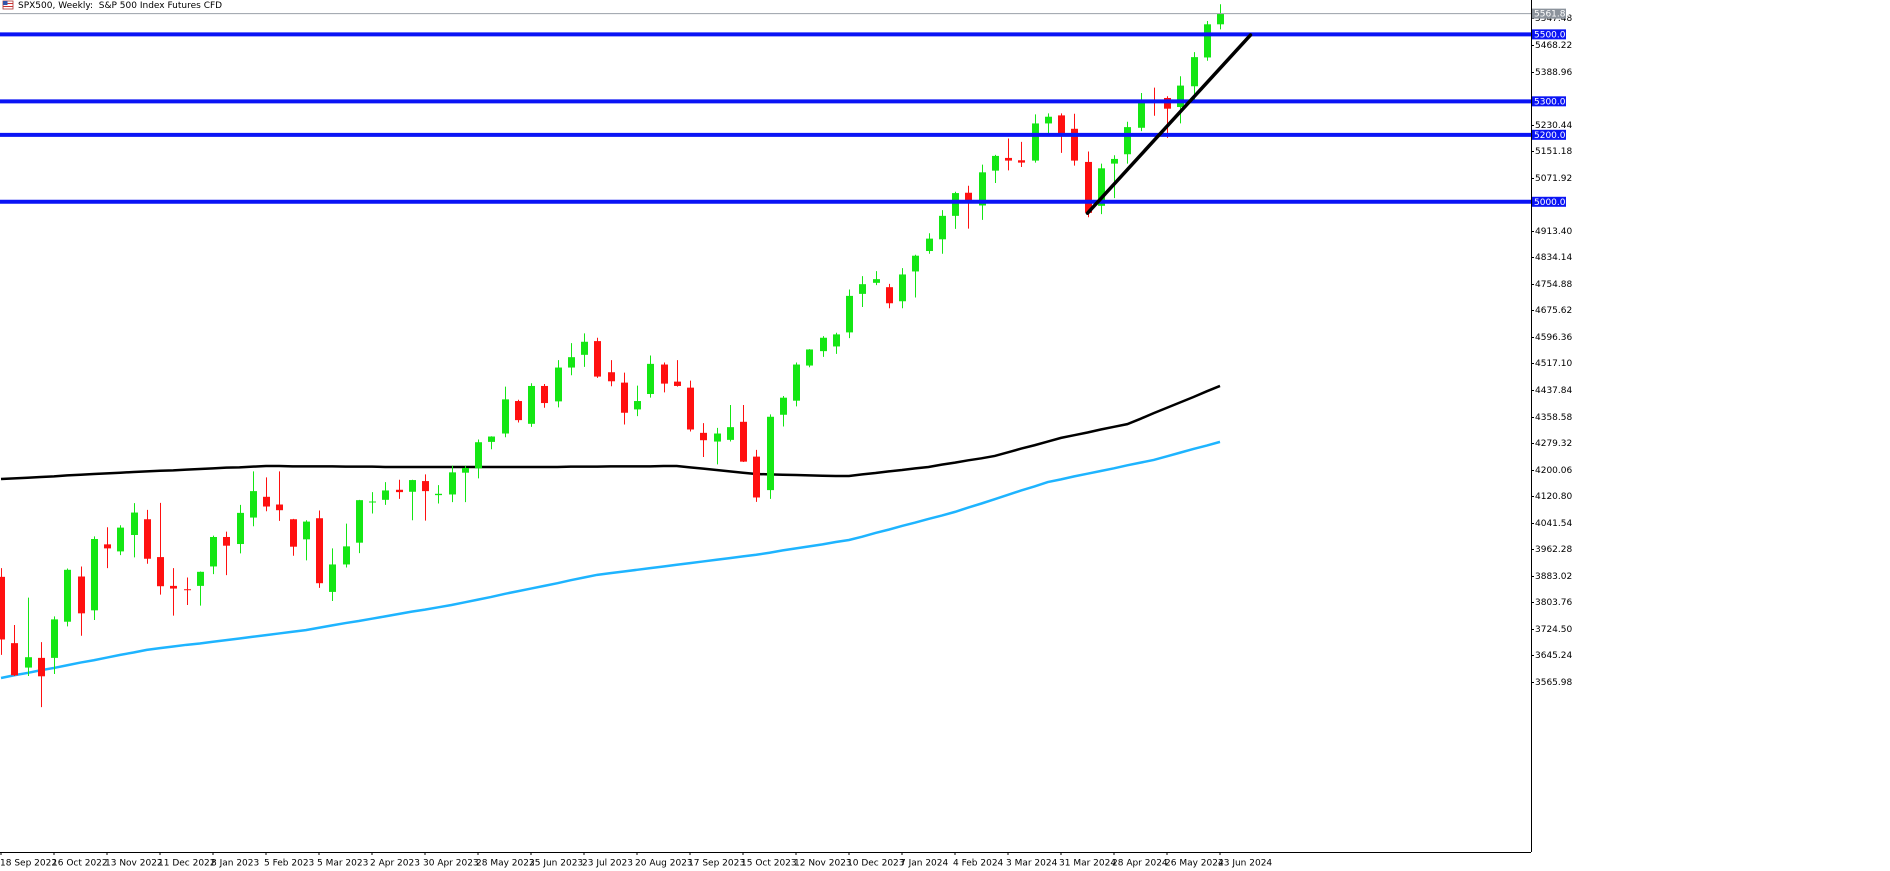  What do you see at coordinates (607, 864) in the screenshot?
I see `x-tick-label: 23 Jul 2023` at bounding box center [607, 864].